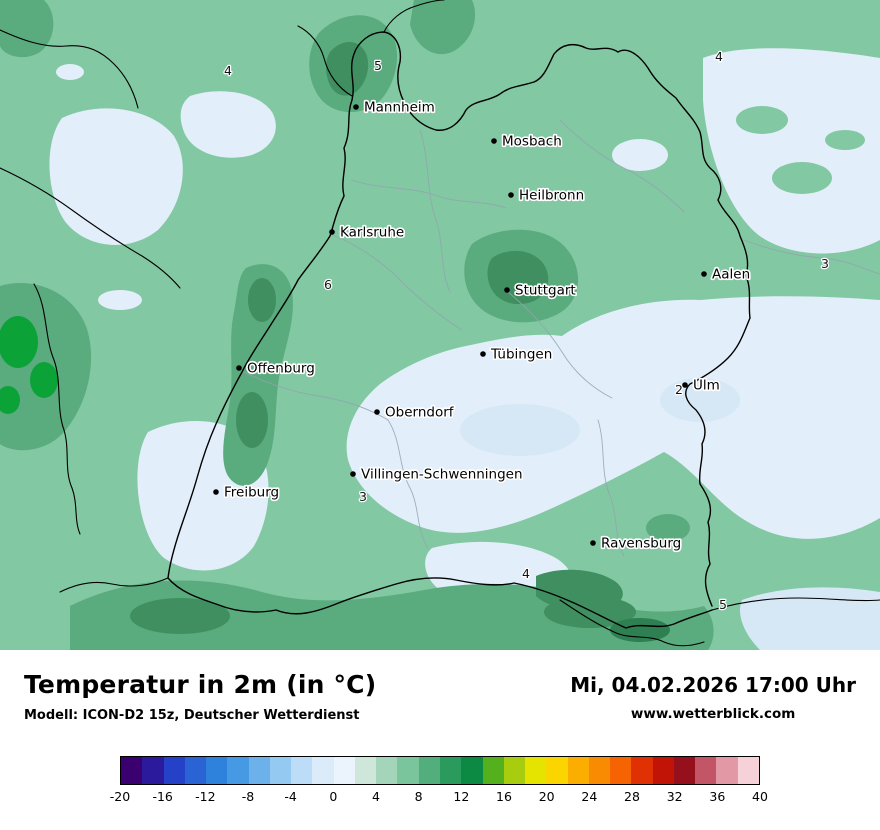 This screenshot has width=880, height=830. What do you see at coordinates (760, 796) in the screenshot?
I see `colorbar-tick: 40` at bounding box center [760, 796].